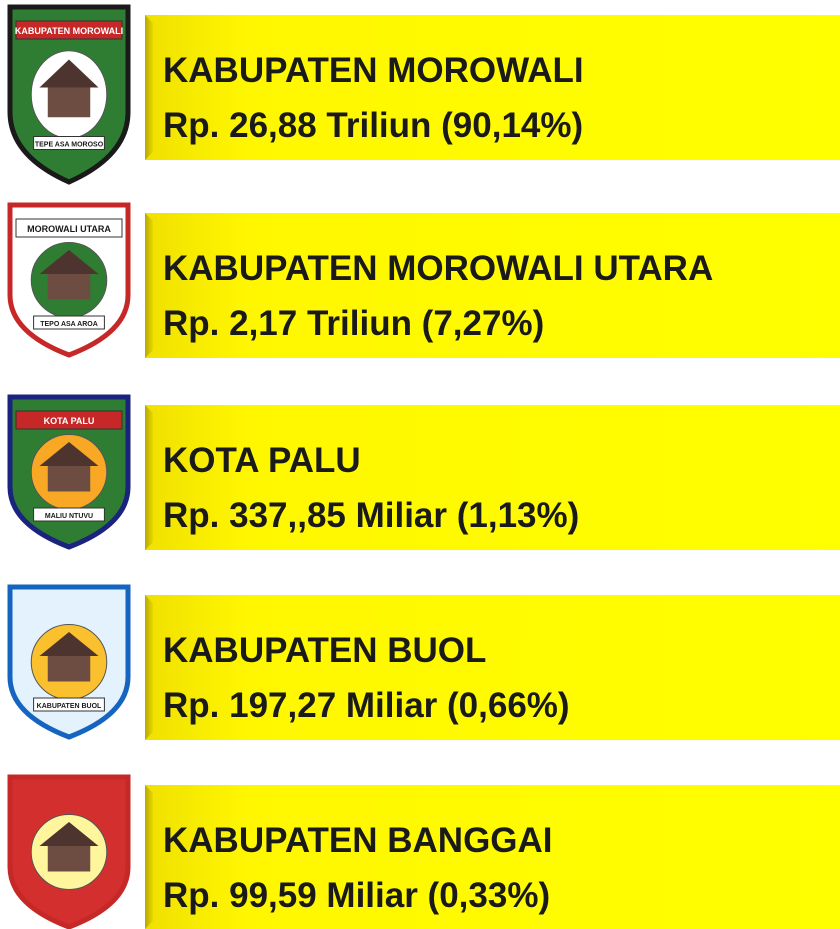 Image resolution: width=840 pixels, height=929 pixels. What do you see at coordinates (366, 705) in the screenshot?
I see `region-amount: Rp. 197,27 Miliar (0,66%)` at bounding box center [366, 705].